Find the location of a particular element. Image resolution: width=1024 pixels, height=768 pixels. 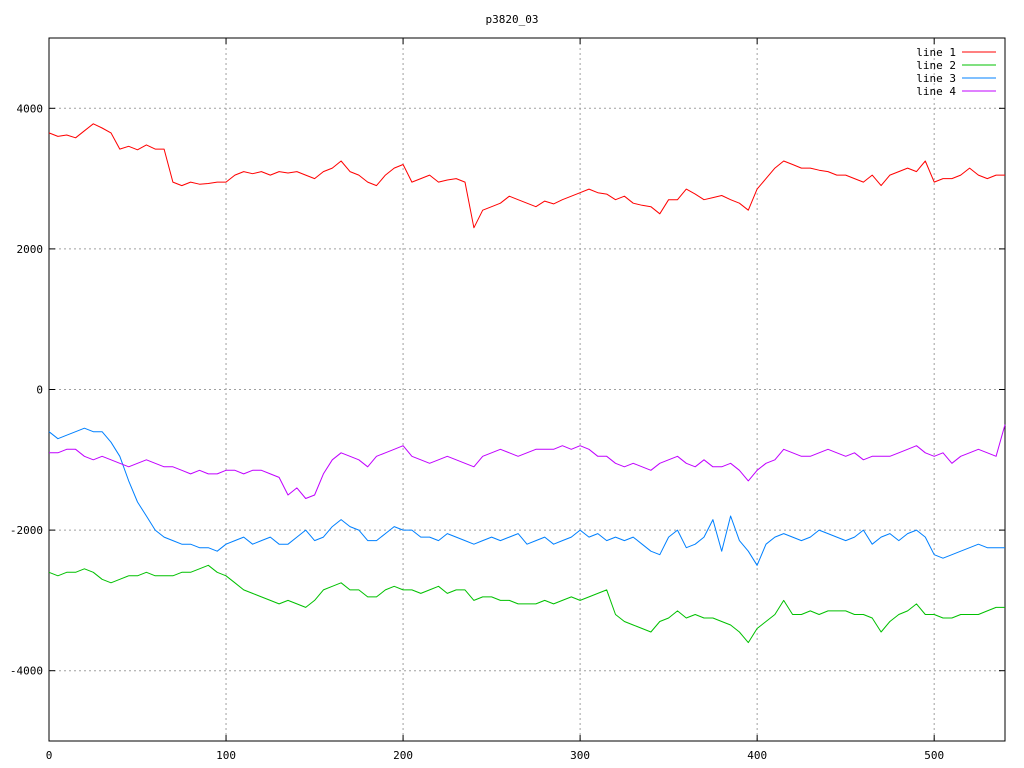

y-tick-label: 2000 is located at coordinates (30, 249).